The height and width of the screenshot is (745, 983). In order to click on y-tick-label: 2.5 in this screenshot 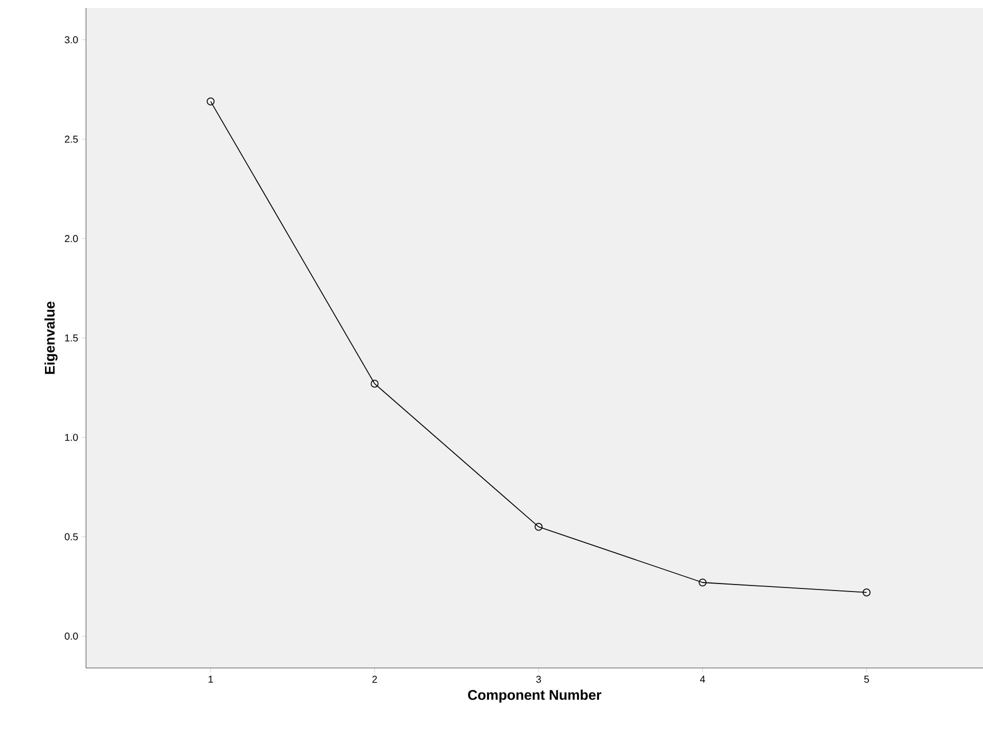, I will do `click(71, 139)`.